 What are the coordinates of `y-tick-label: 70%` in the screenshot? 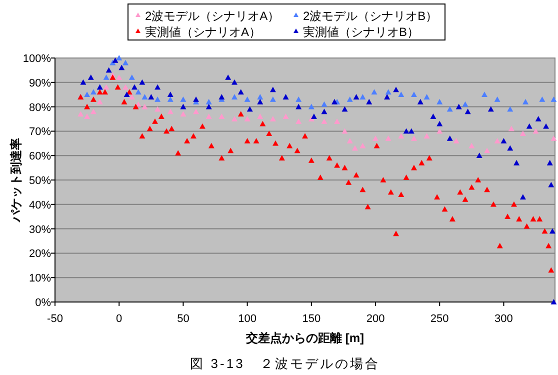 It's located at (40, 132).